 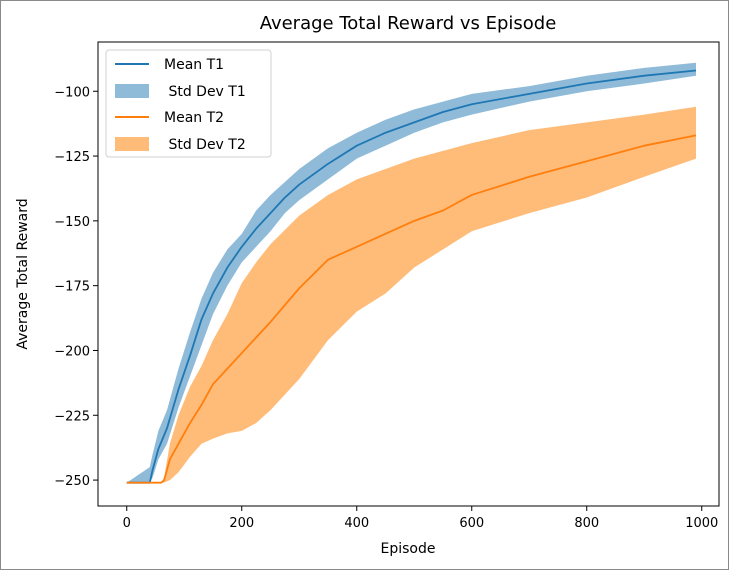 I want to click on legend-label-mean-t2: Mean T2, so click(x=194, y=118).